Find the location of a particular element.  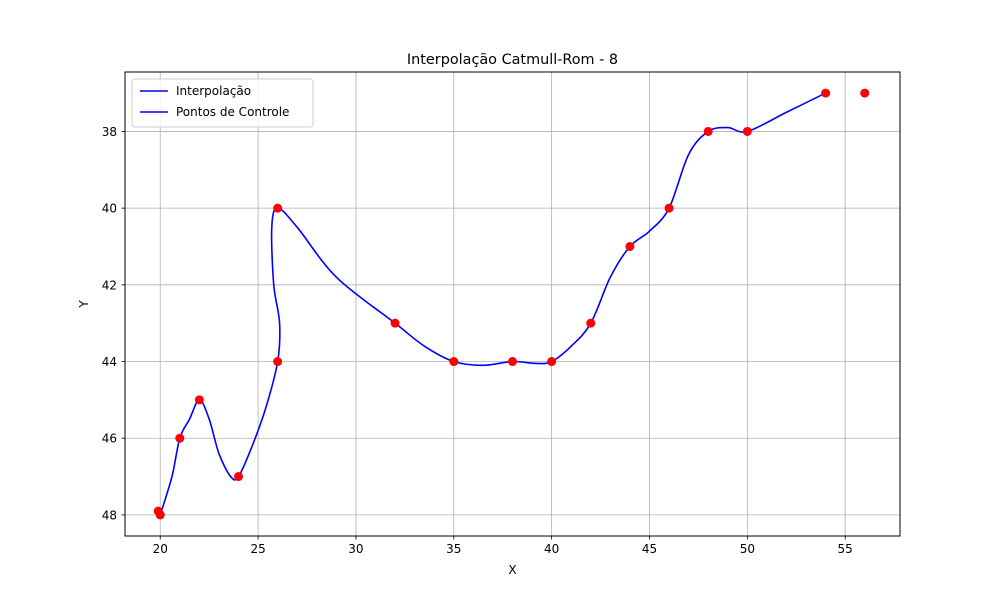

y-tick-label: 40 is located at coordinates (109, 209).